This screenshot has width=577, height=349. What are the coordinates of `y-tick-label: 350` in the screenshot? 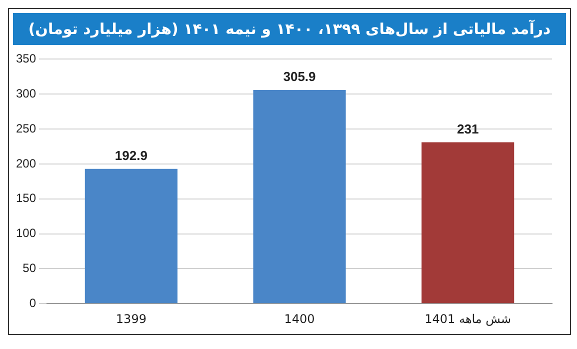 It's located at (26, 59).